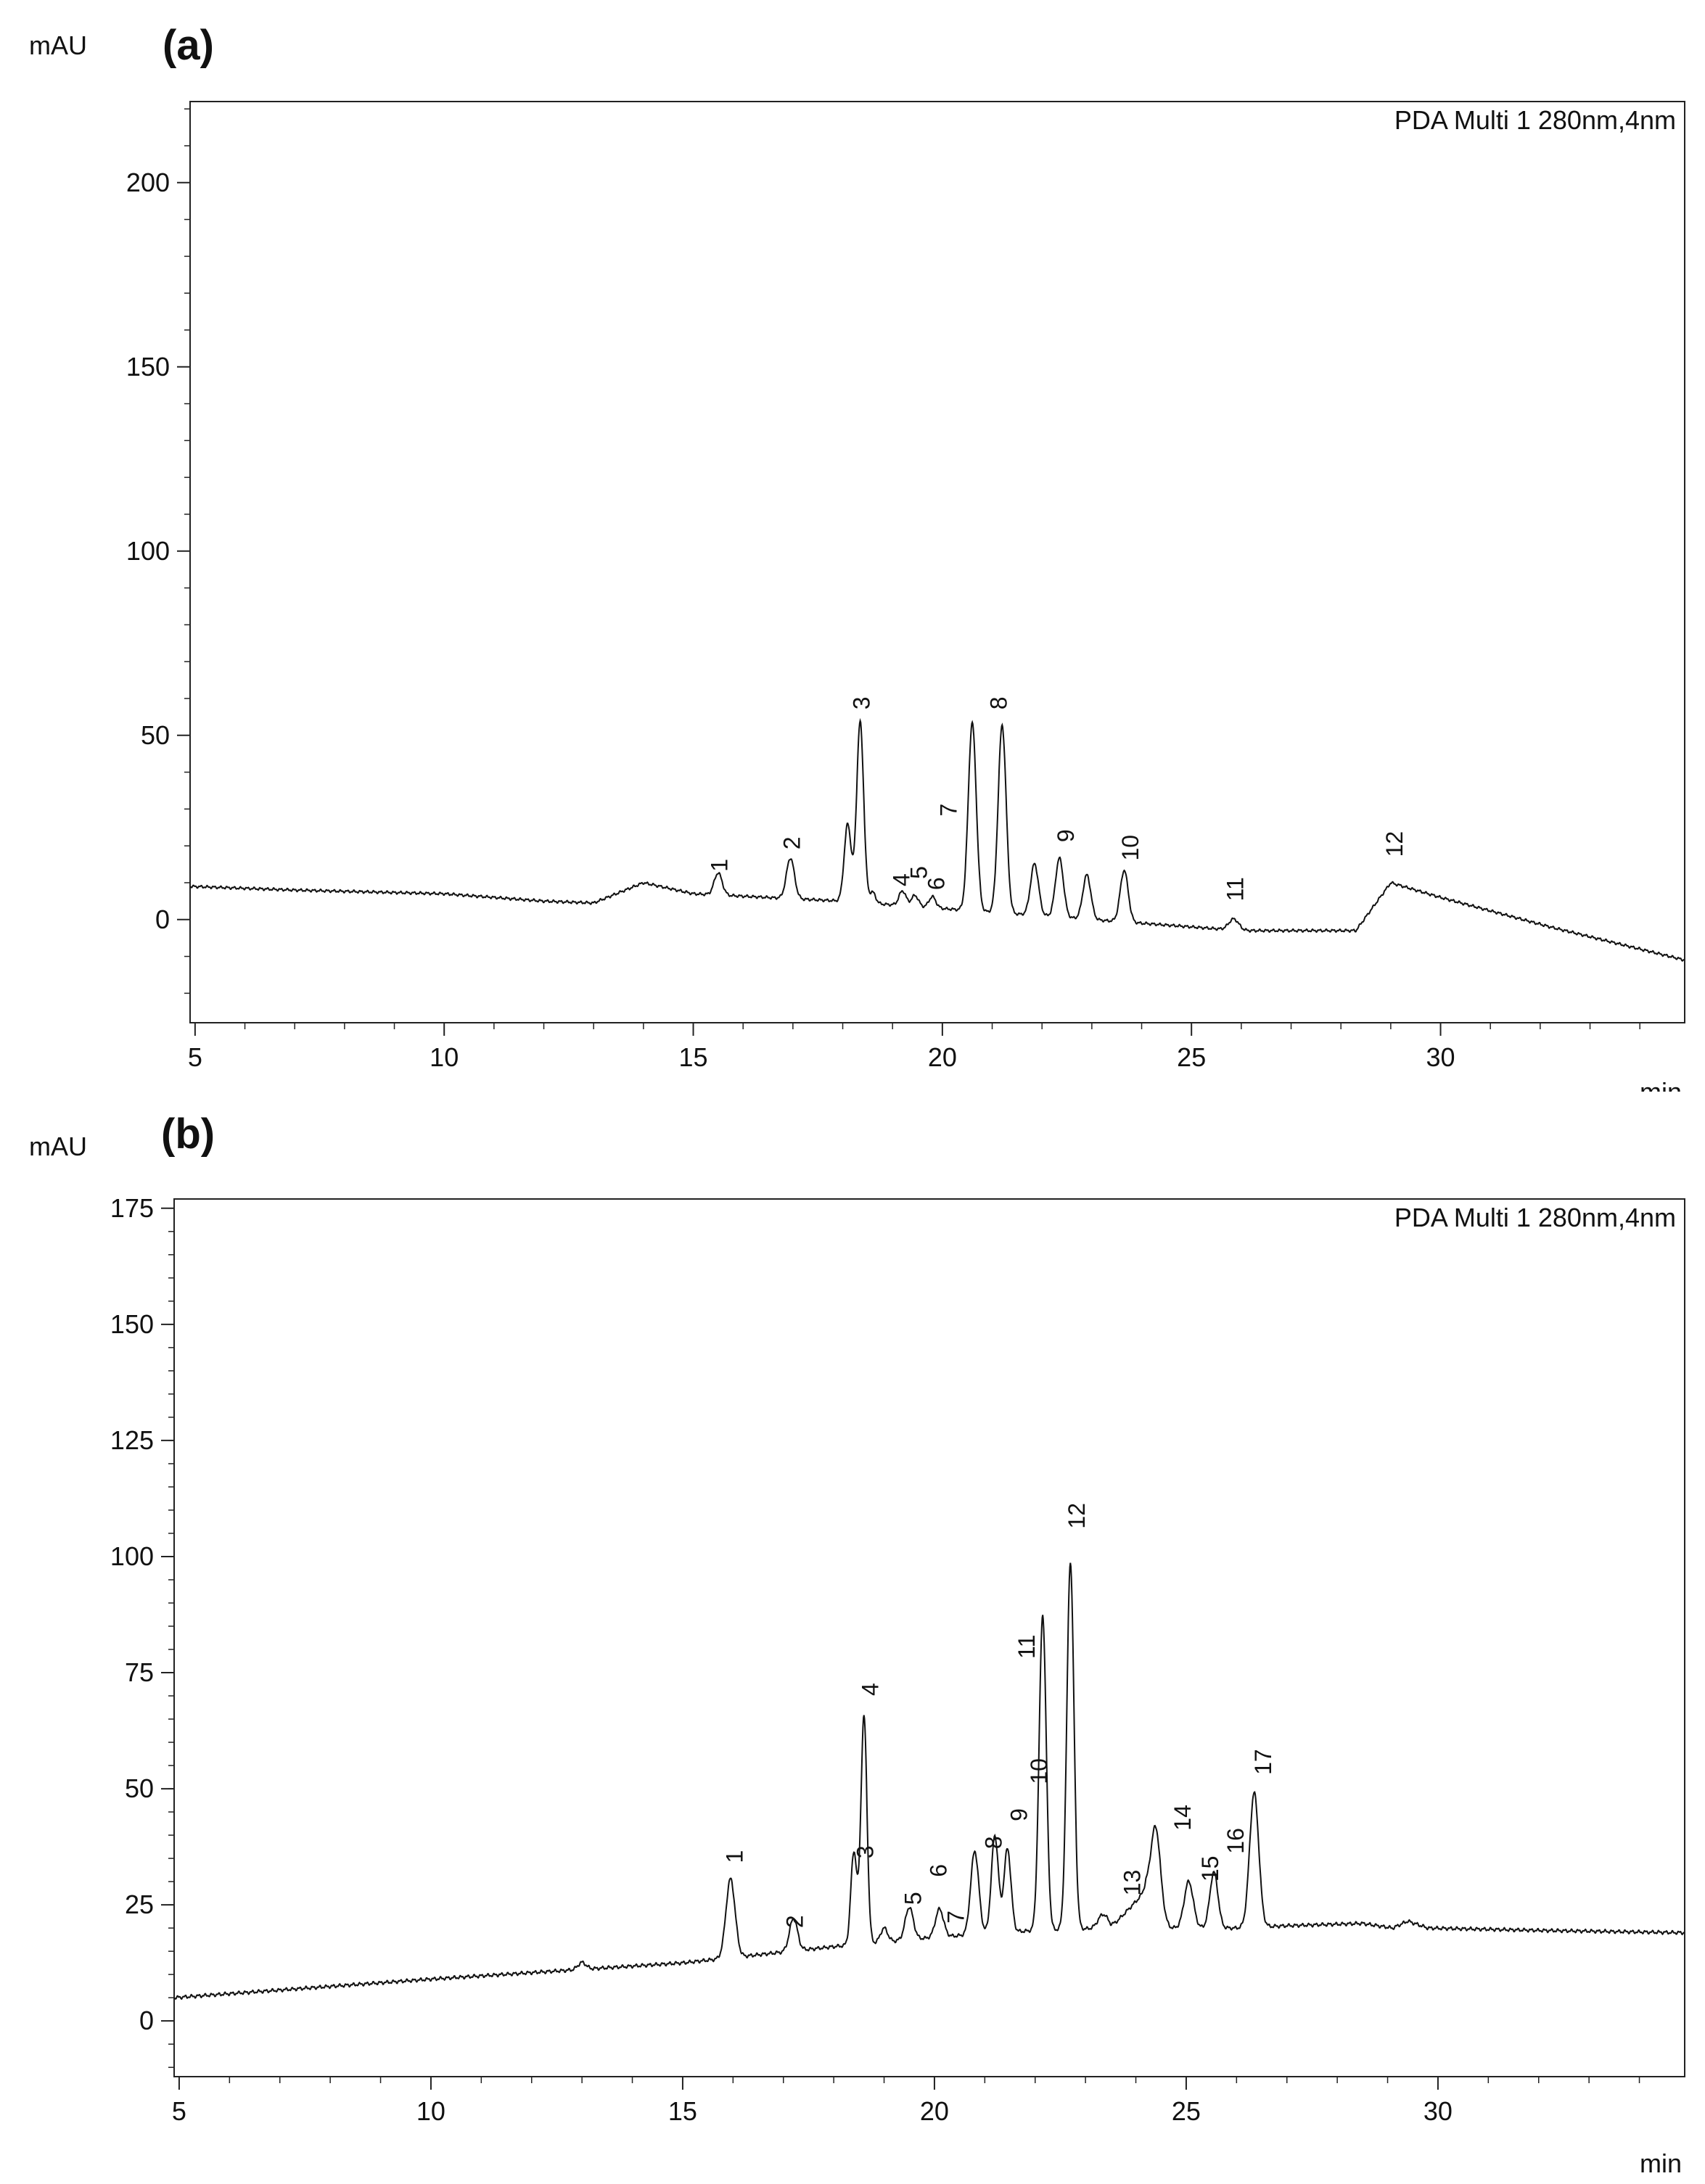  What do you see at coordinates (937, 839) in the screenshot?
I see `chromatogram-trace` at bounding box center [937, 839].